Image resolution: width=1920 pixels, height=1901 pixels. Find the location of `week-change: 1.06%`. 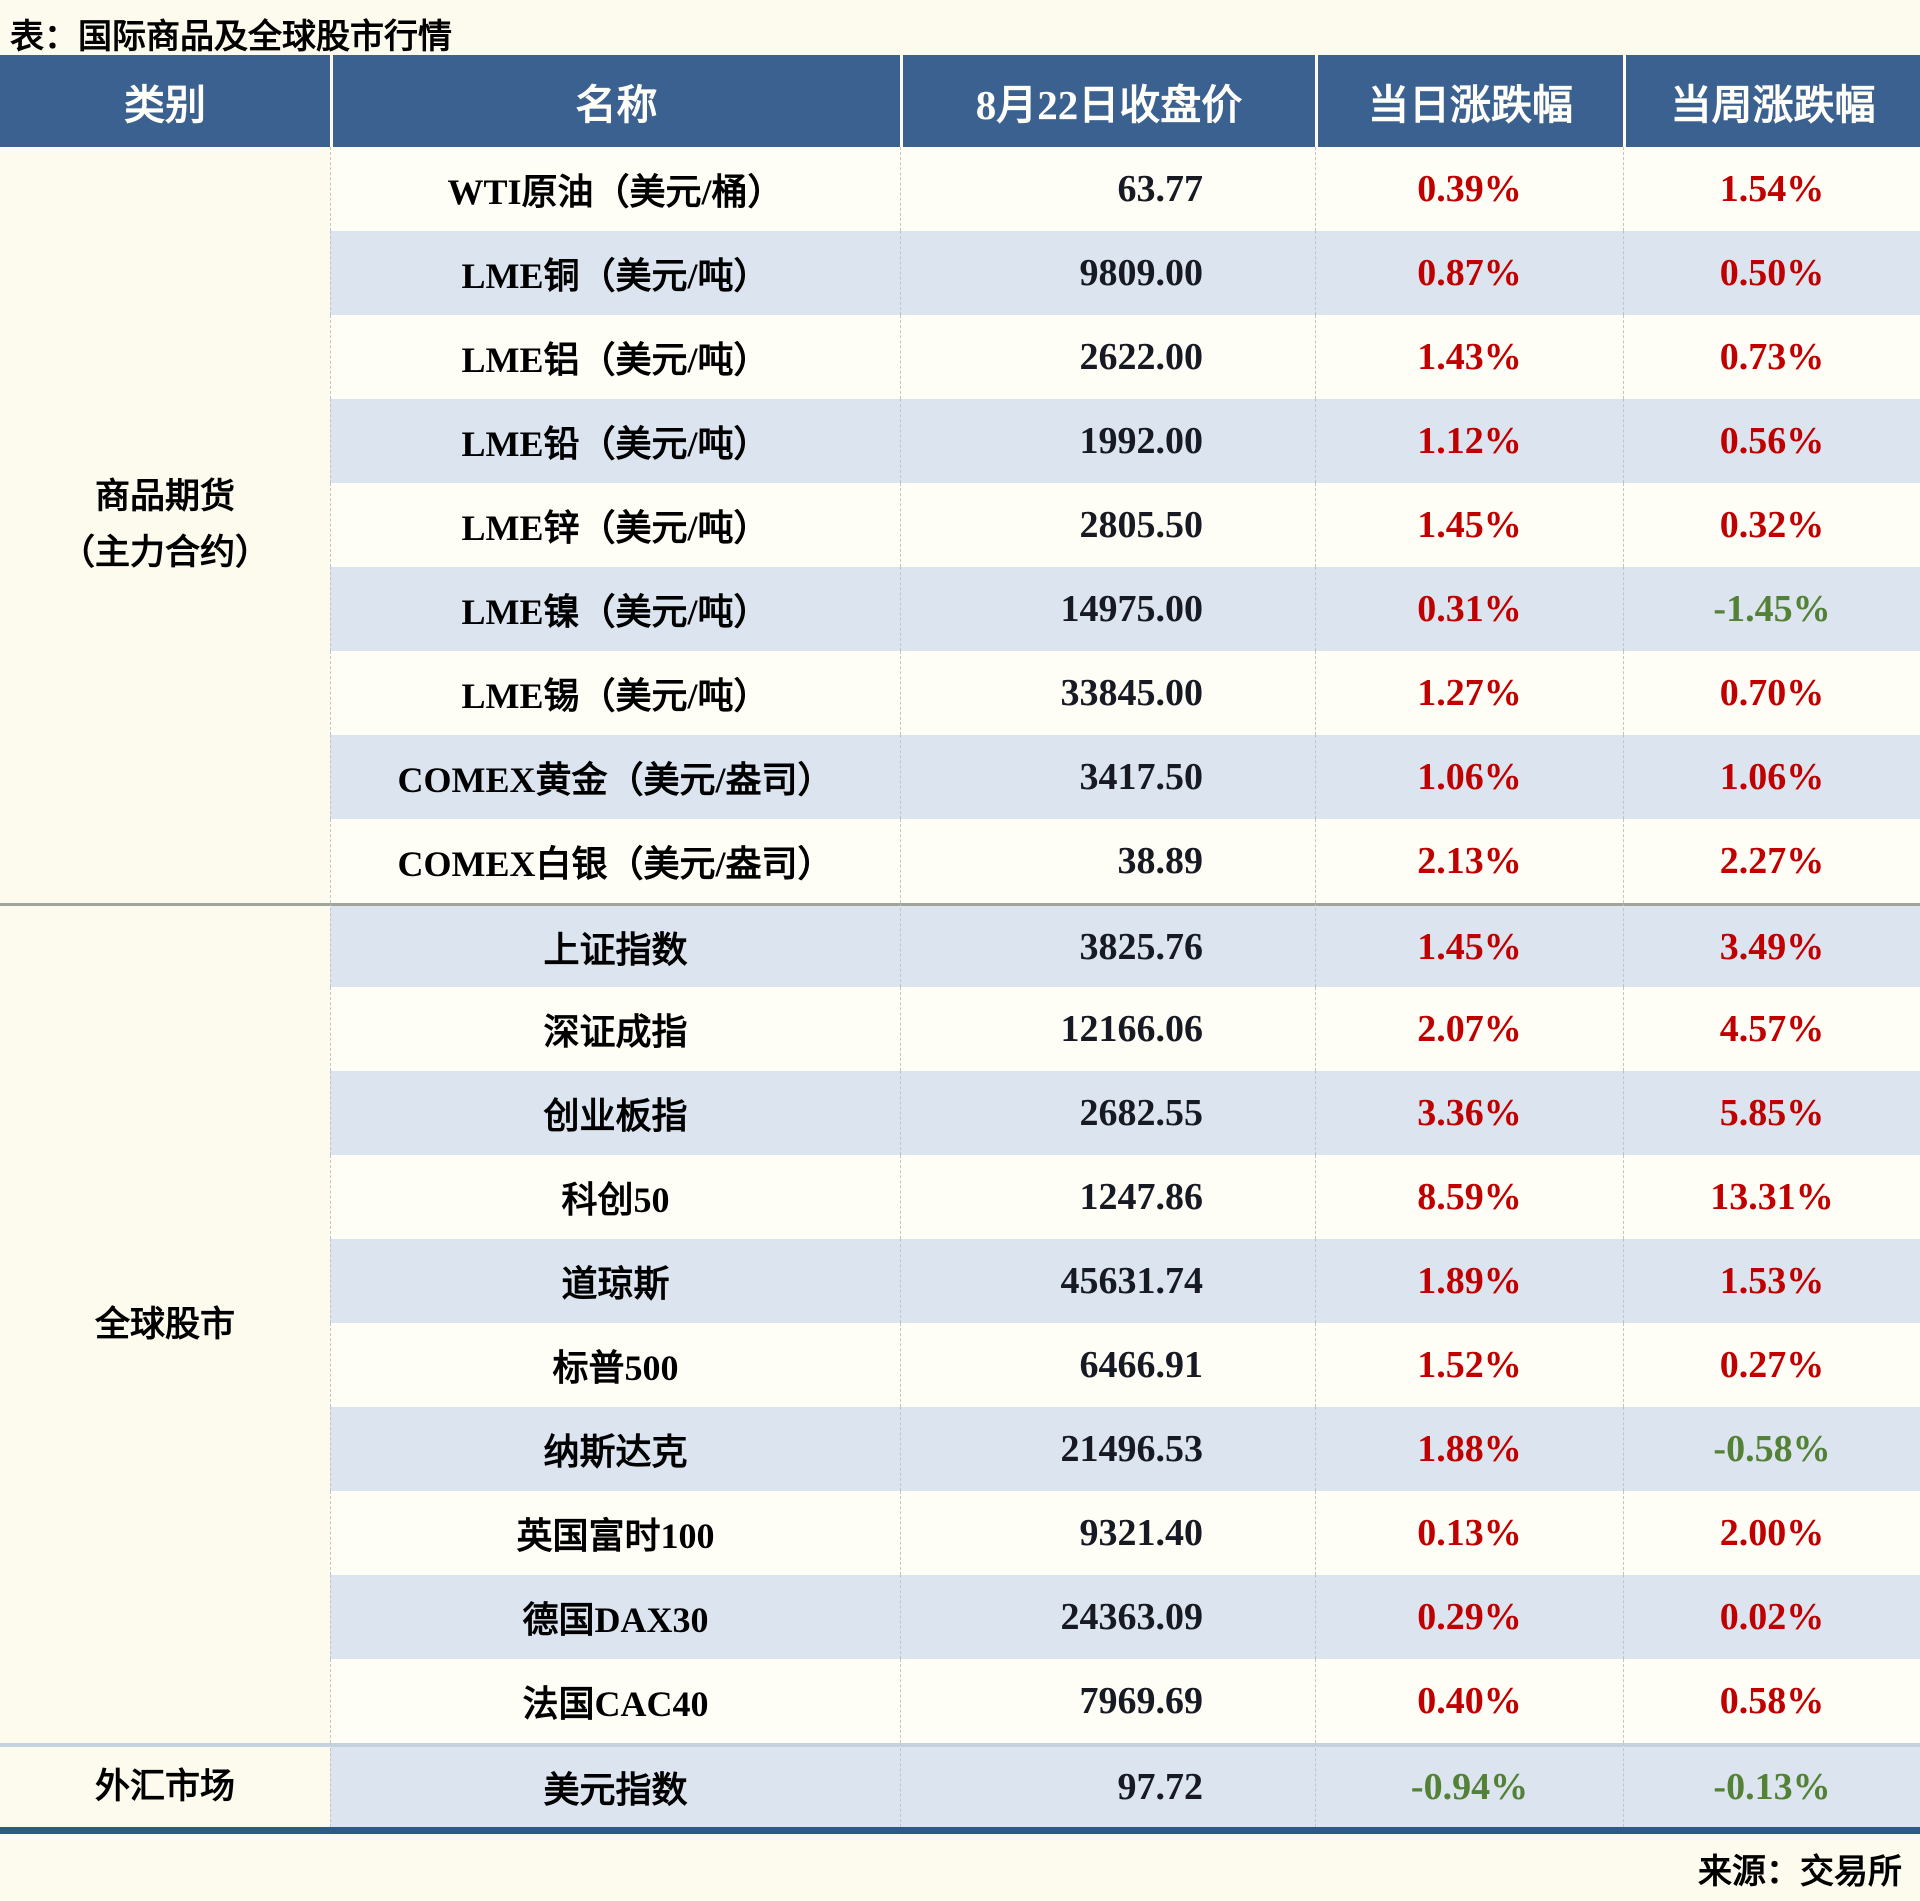

week-change: 1.06% is located at coordinates (1771, 777).